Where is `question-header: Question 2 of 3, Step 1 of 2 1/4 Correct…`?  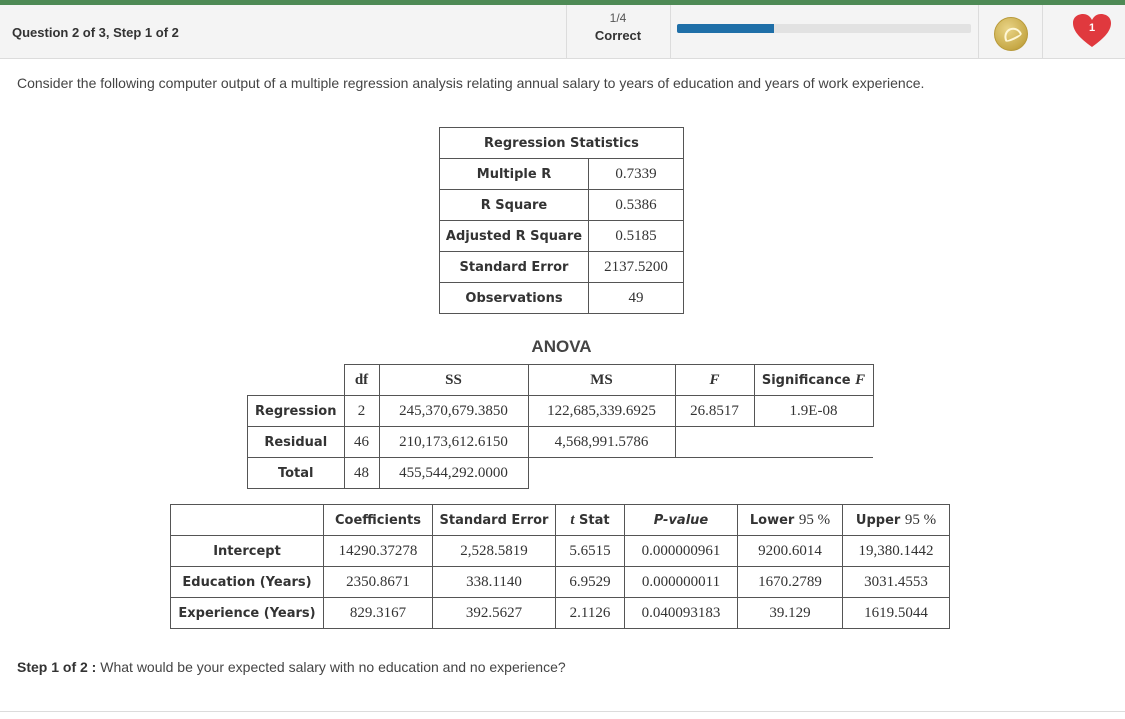 question-header: Question 2 of 3, Step 1 of 2 1/4 Correct… is located at coordinates (562, 32).